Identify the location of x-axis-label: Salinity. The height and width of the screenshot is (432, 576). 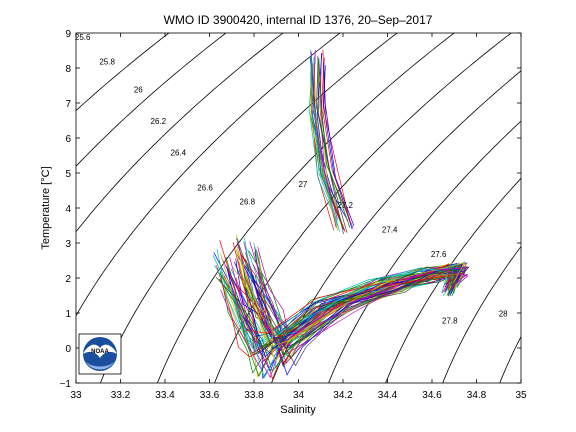
(298, 410).